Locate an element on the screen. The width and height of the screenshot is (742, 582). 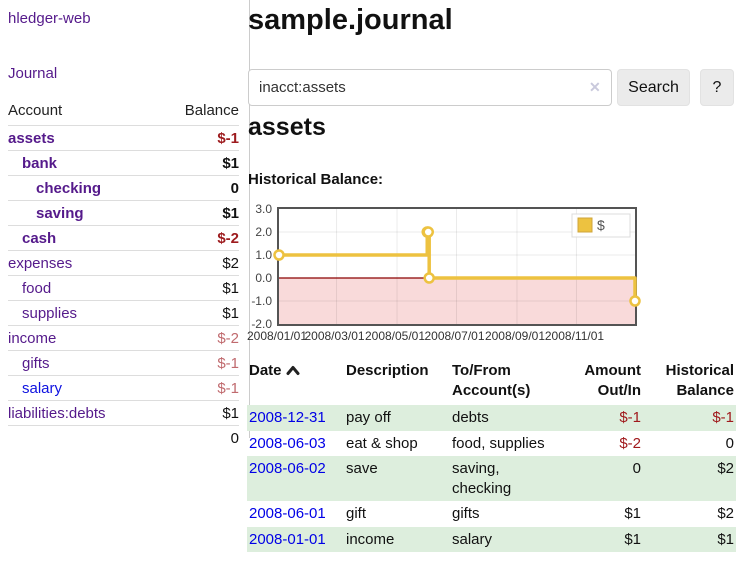
negative-region is located at coordinates (457, 301).